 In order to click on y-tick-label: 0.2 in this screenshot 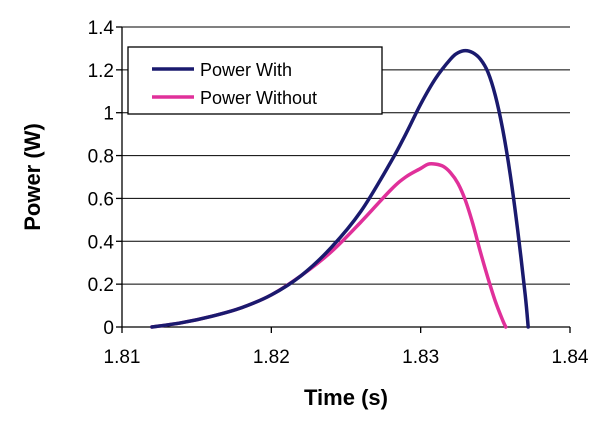, I will do `click(101, 285)`.